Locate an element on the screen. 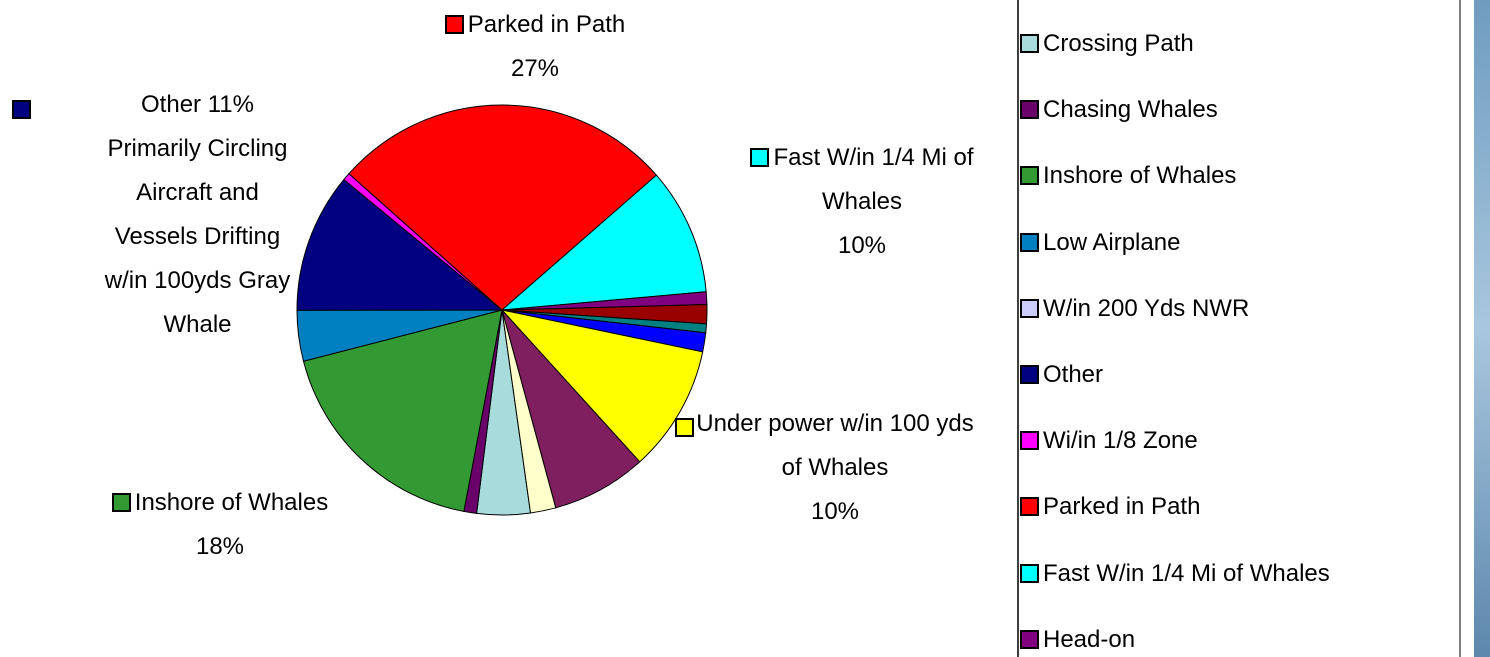 The height and width of the screenshot is (657, 1490). label-text: Parked in Path is located at coordinates (546, 24).